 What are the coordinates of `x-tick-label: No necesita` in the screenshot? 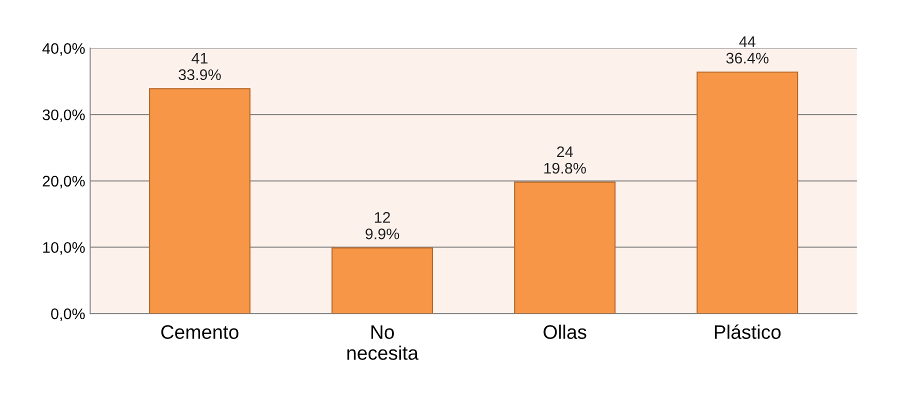 It's located at (382, 342).